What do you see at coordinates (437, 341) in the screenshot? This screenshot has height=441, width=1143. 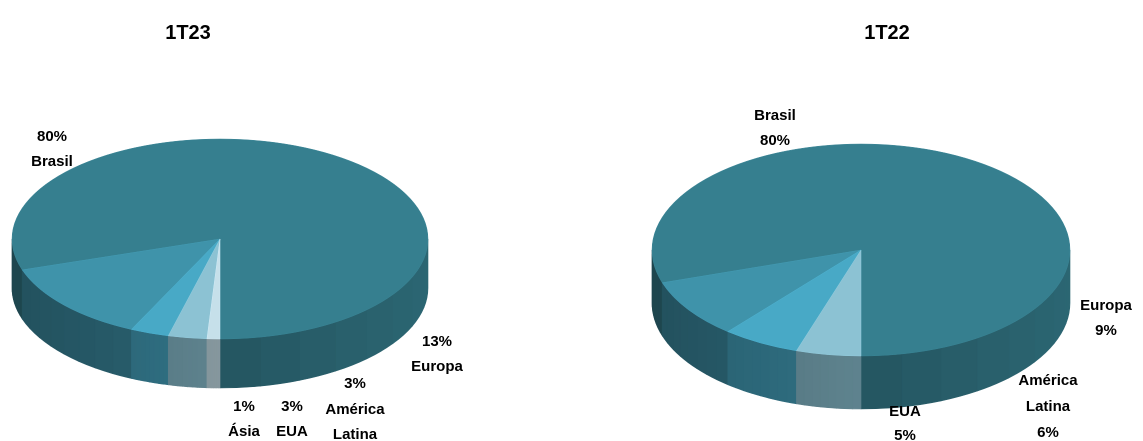 I see `data-label-1t23-europa-value: 13%` at bounding box center [437, 341].